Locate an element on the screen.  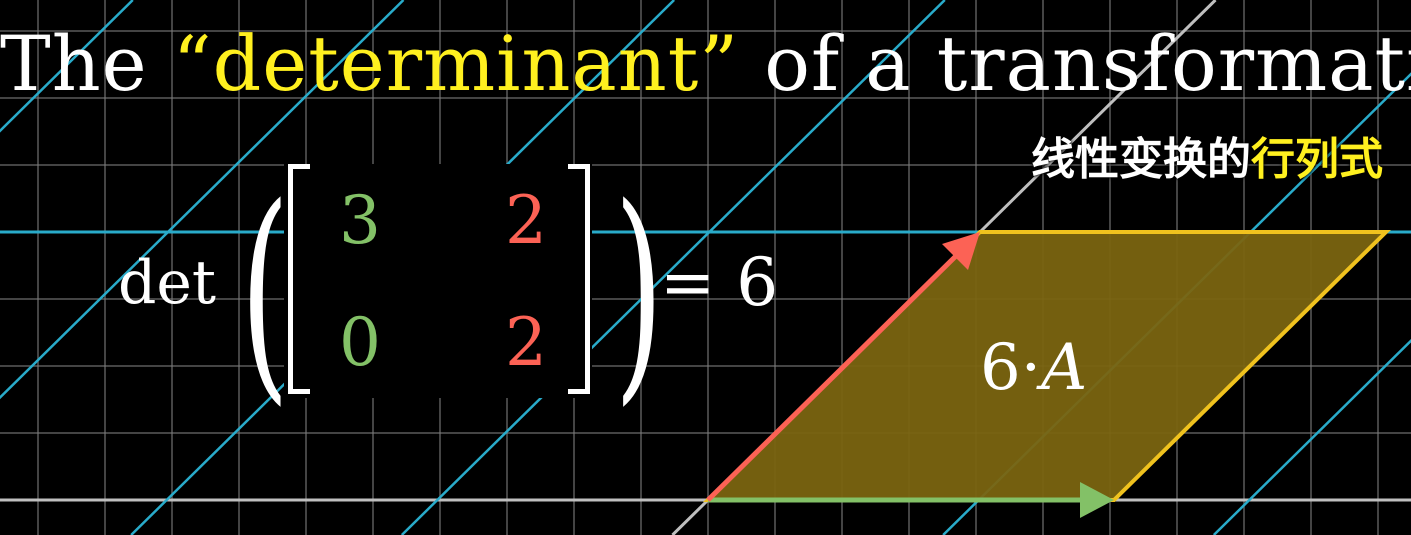
j-hat-arrow-tip is located at coordinates (961, 251).